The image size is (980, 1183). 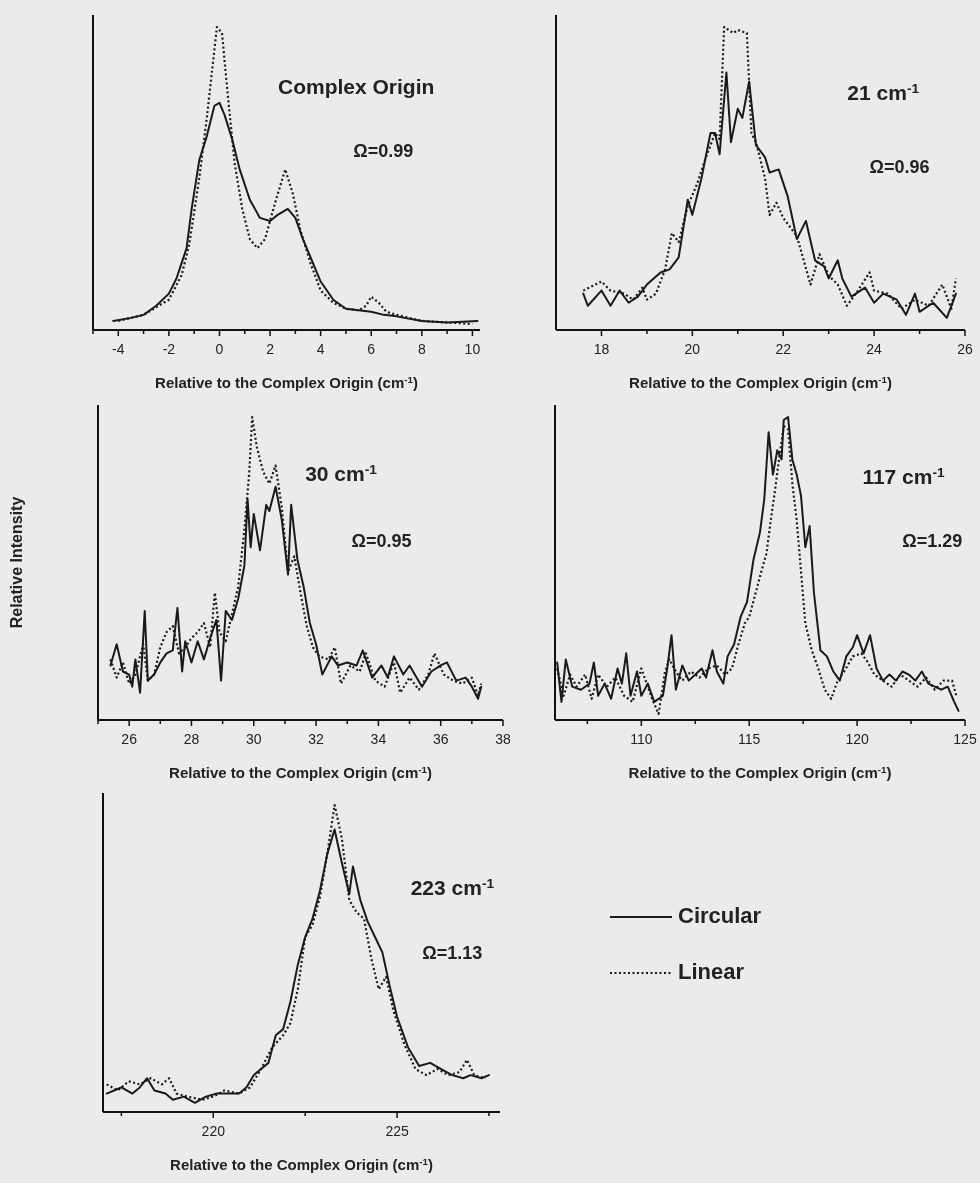 What do you see at coordinates (452, 952) in the screenshot?
I see `annotation: Ω=1.13` at bounding box center [452, 952].